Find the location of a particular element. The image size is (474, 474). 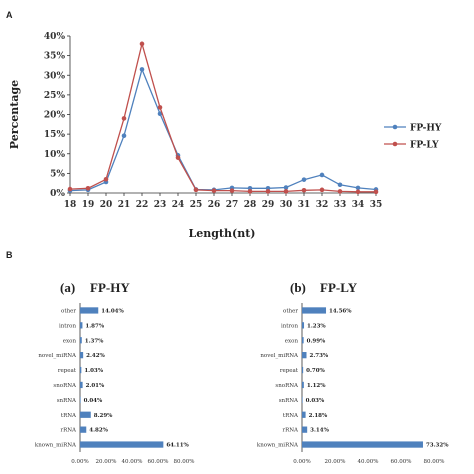

x-tick-label: 22 is located at coordinates (142, 205).